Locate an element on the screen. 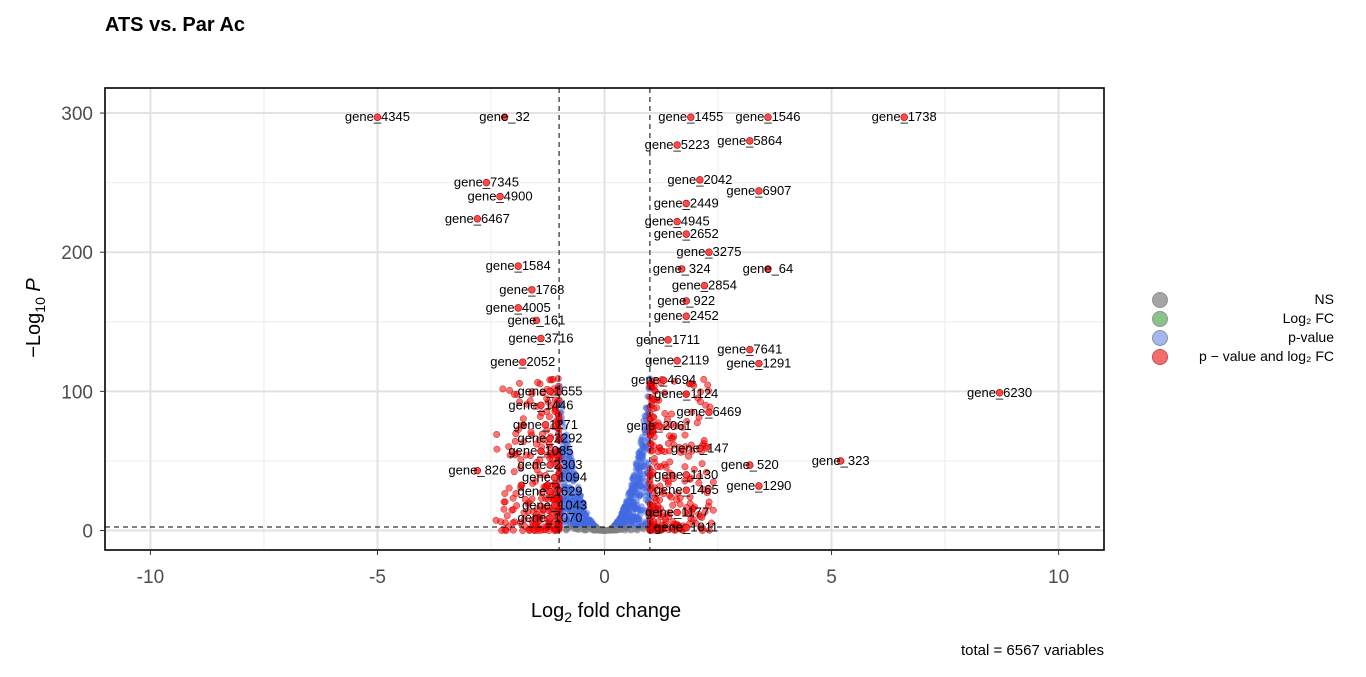  x-axis-label: Log2 fold change is located at coordinates (606, 612).